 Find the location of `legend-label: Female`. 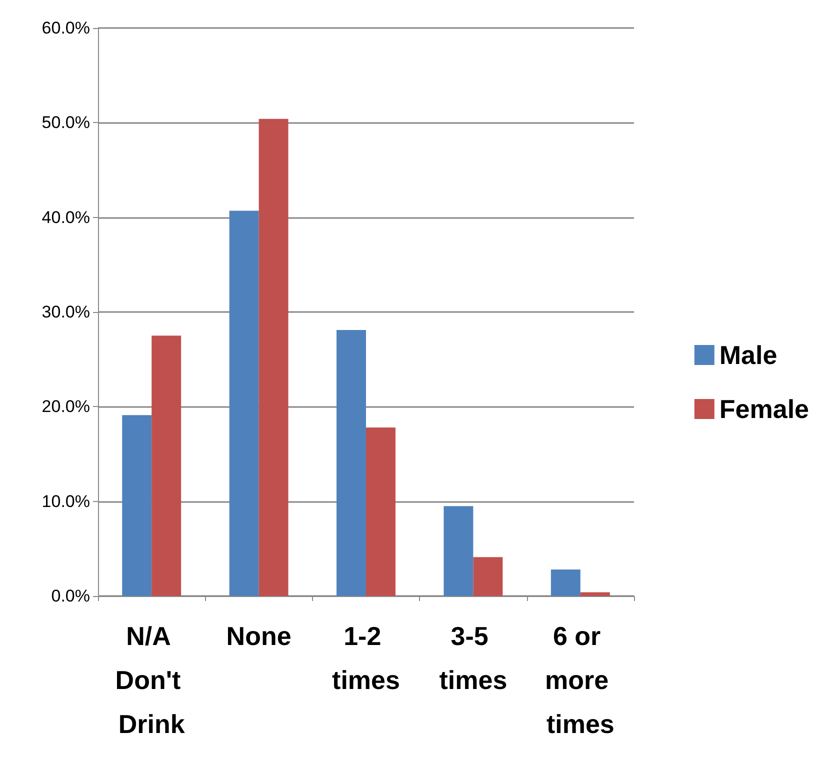

legend-label: Female is located at coordinates (764, 409).